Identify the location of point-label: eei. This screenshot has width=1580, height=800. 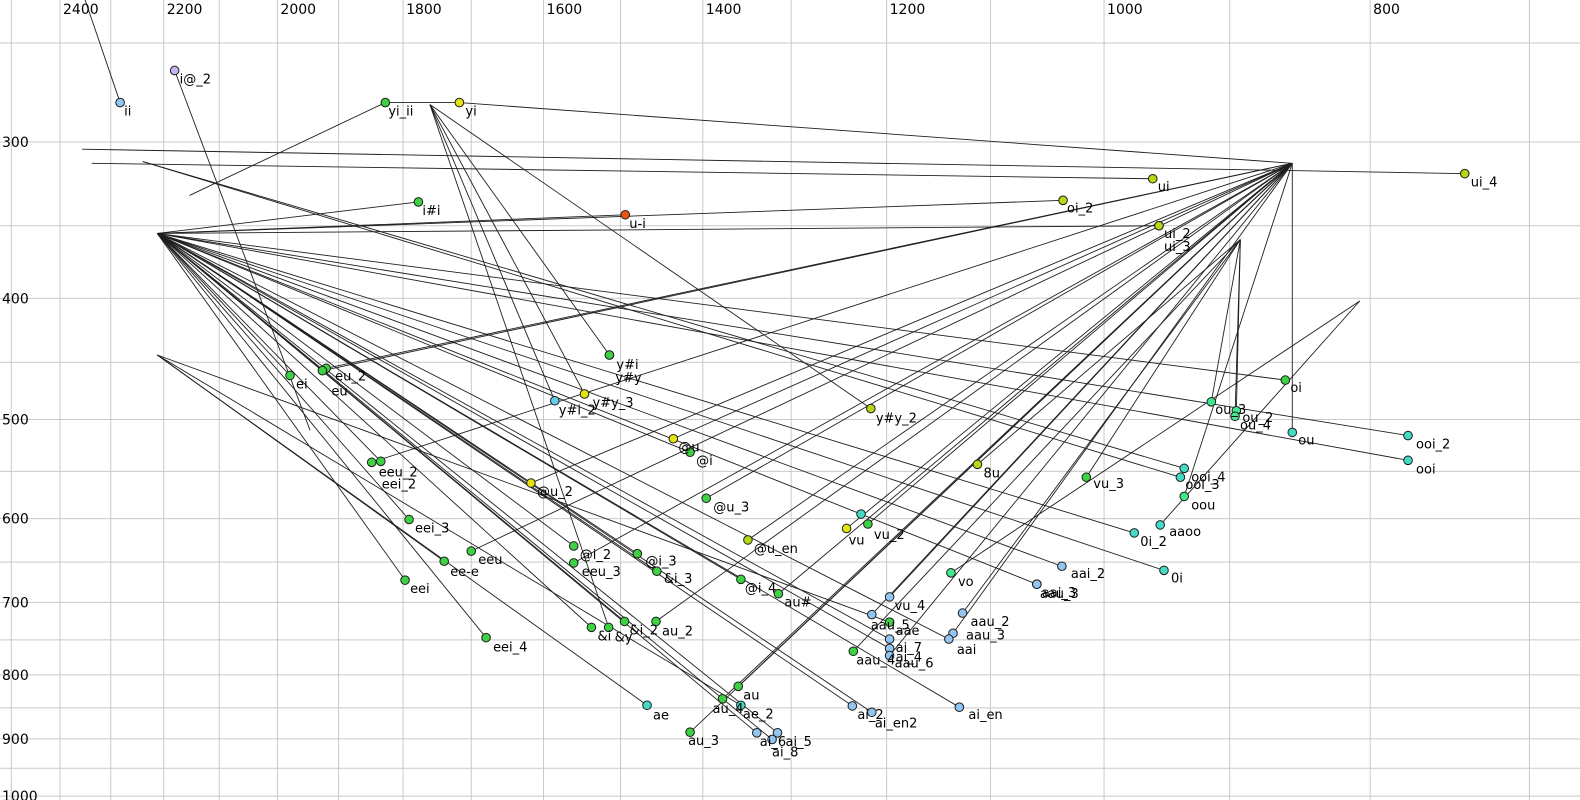
(420, 589).